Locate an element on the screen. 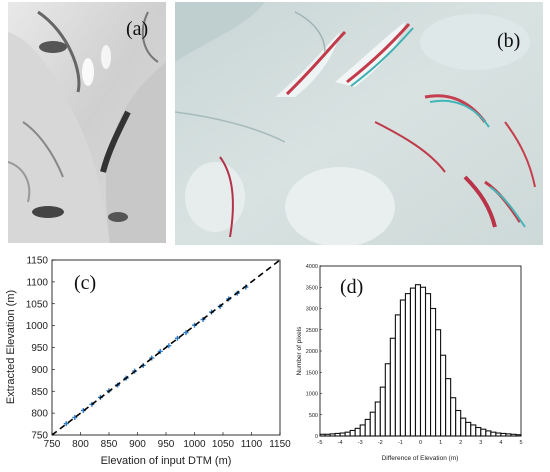 This screenshot has width=550, height=472. x-tick-label: -5 is located at coordinates (320, 443).